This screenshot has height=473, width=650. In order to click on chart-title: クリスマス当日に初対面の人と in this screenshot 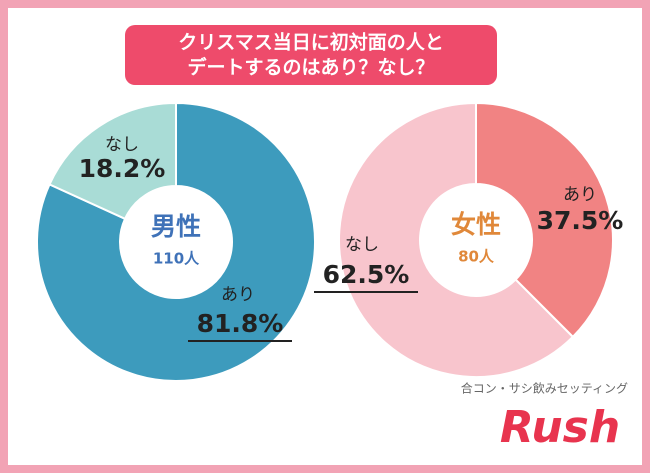, I will do `click(310, 42)`.